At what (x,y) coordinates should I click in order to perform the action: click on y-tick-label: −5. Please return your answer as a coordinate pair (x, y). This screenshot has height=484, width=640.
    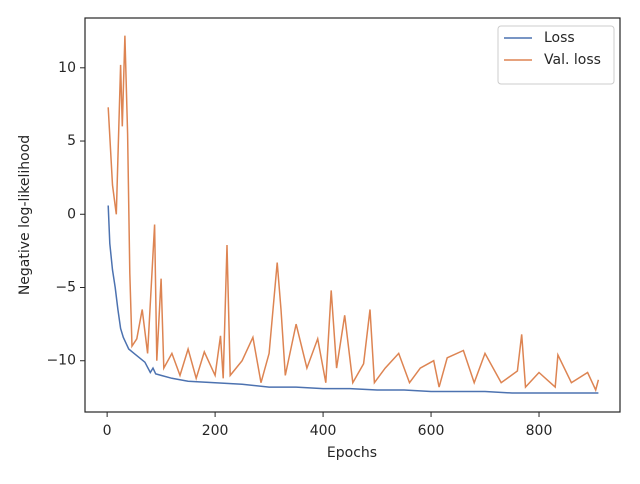
    Looking at the image, I should click on (65, 288).